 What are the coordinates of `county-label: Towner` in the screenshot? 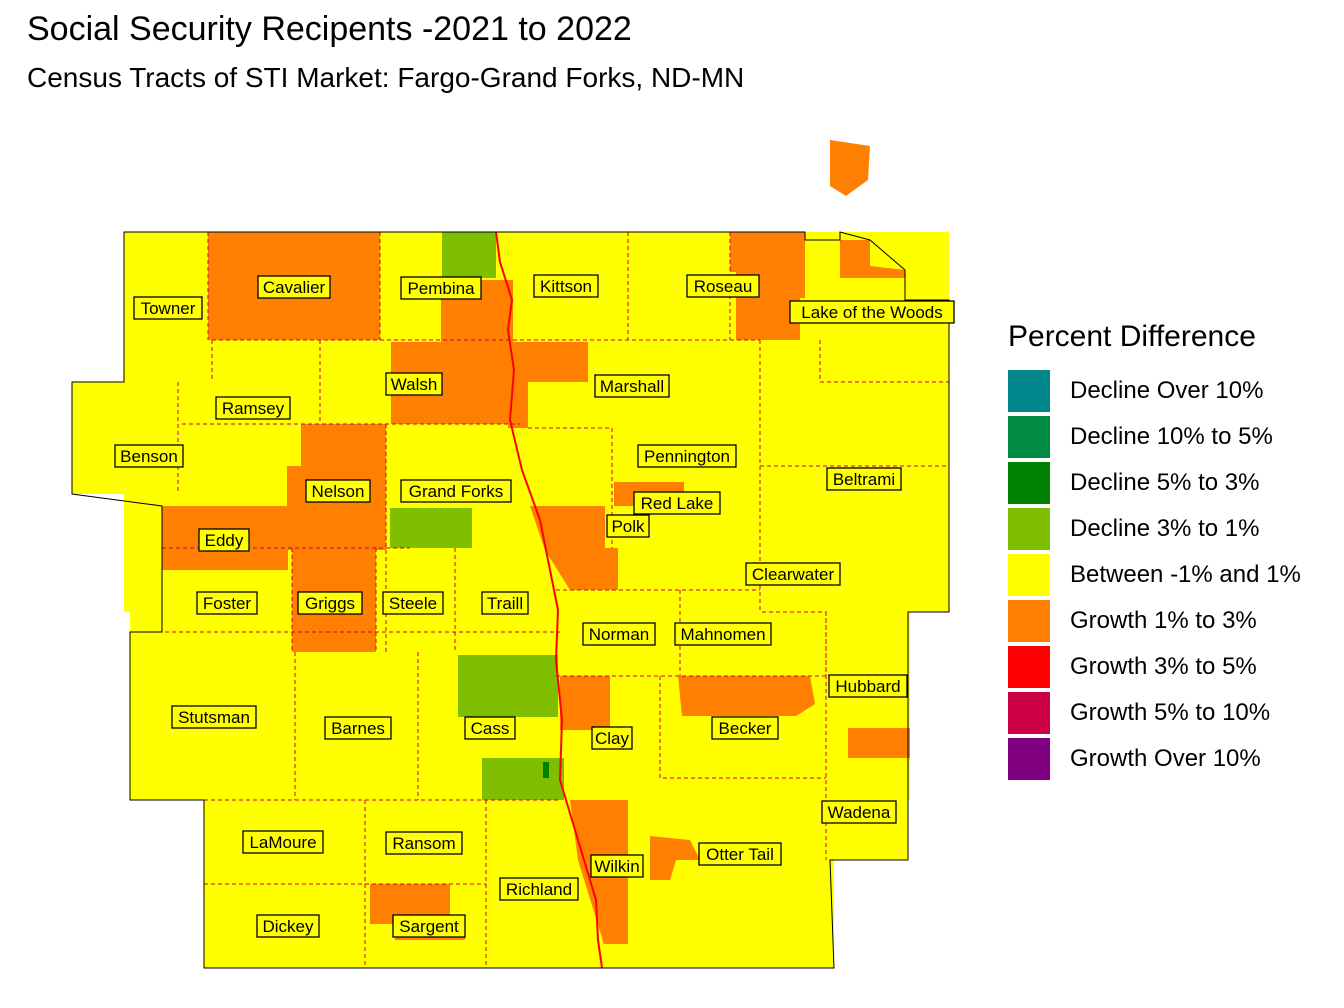 It's located at (168, 308).